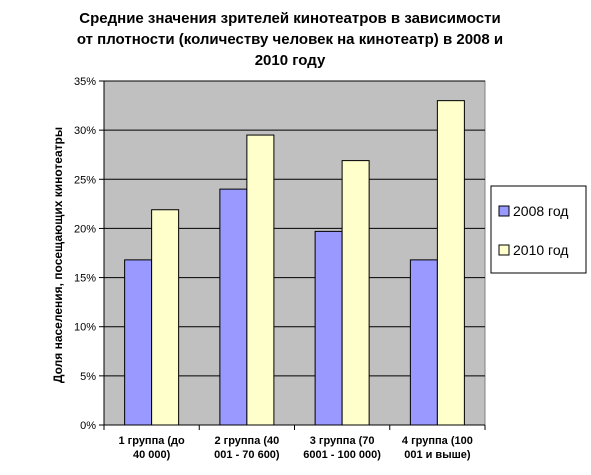  Describe the element at coordinates (437, 448) in the screenshot. I see `x-category-label: 4 группа (100 001 и выше)` at that location.